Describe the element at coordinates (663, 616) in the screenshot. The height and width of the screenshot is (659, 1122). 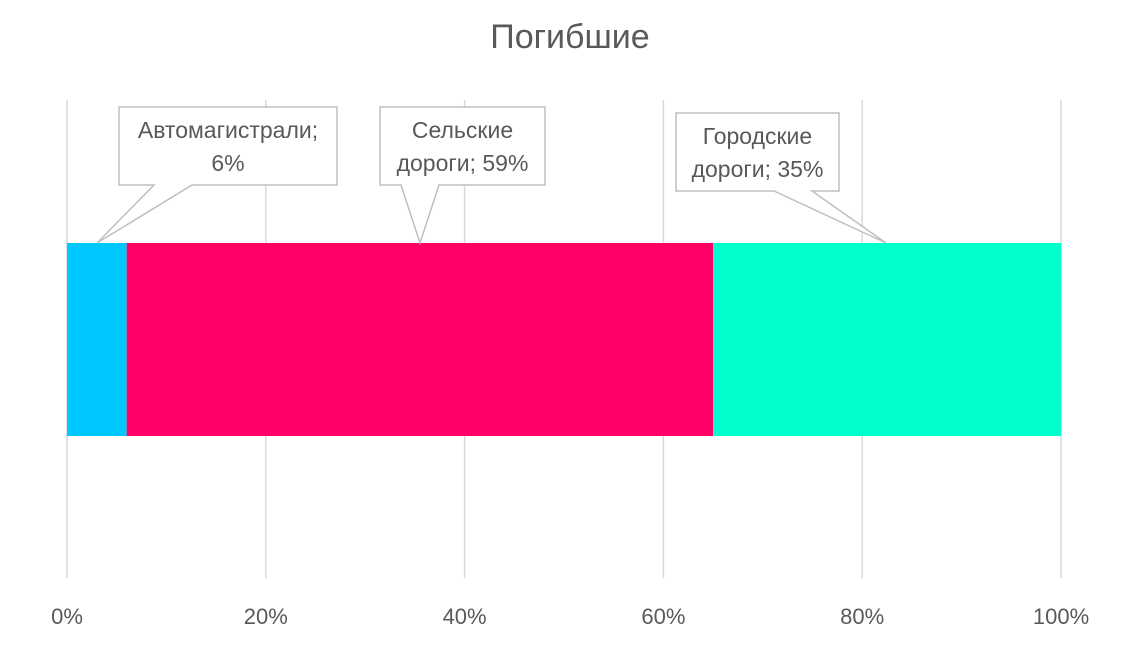
I see `x-tick-label: 60%` at that location.